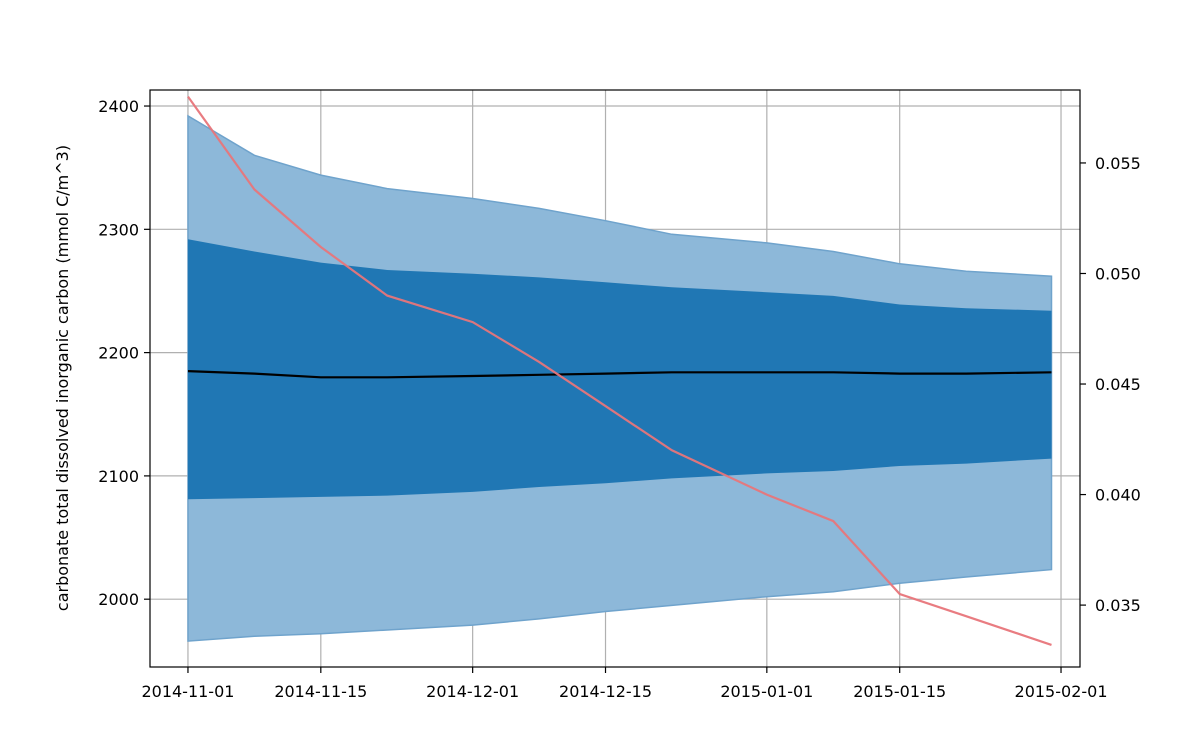 Image resolution: width=1200 pixels, height=750 pixels. Describe the element at coordinates (118, 106) in the screenshot. I see `y-tick-label: 2400` at that location.